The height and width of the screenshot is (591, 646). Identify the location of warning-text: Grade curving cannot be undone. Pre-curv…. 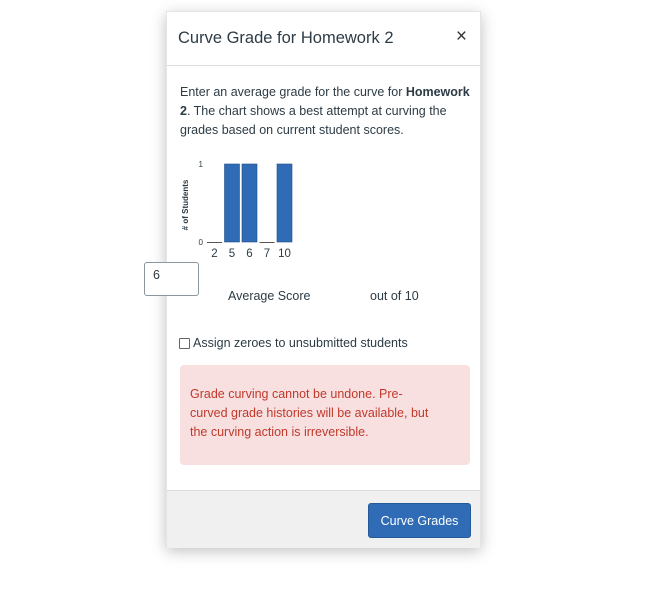
(309, 413).